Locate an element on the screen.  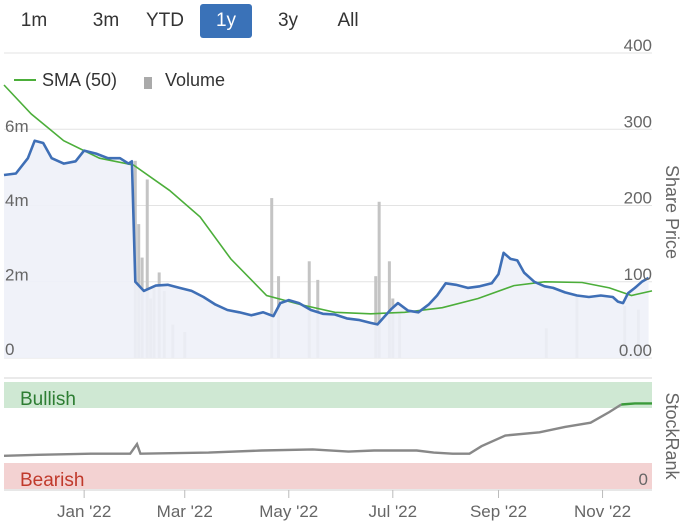
bearish-label: Bearish is located at coordinates (52, 480).